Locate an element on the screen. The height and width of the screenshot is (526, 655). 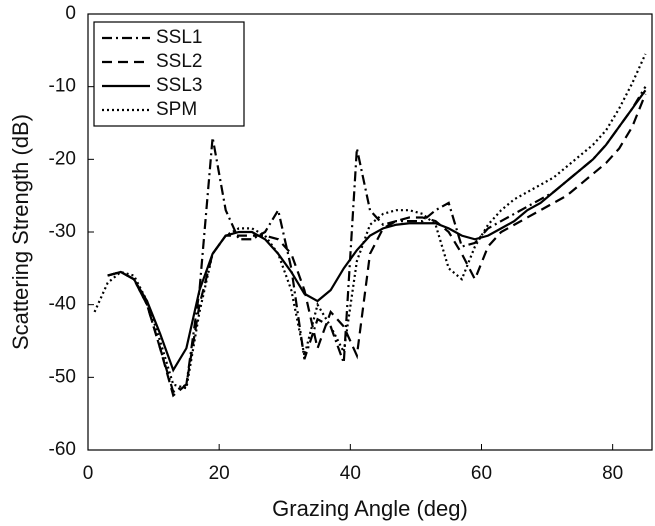
x-tick-label: 60 is located at coordinates (481, 473).